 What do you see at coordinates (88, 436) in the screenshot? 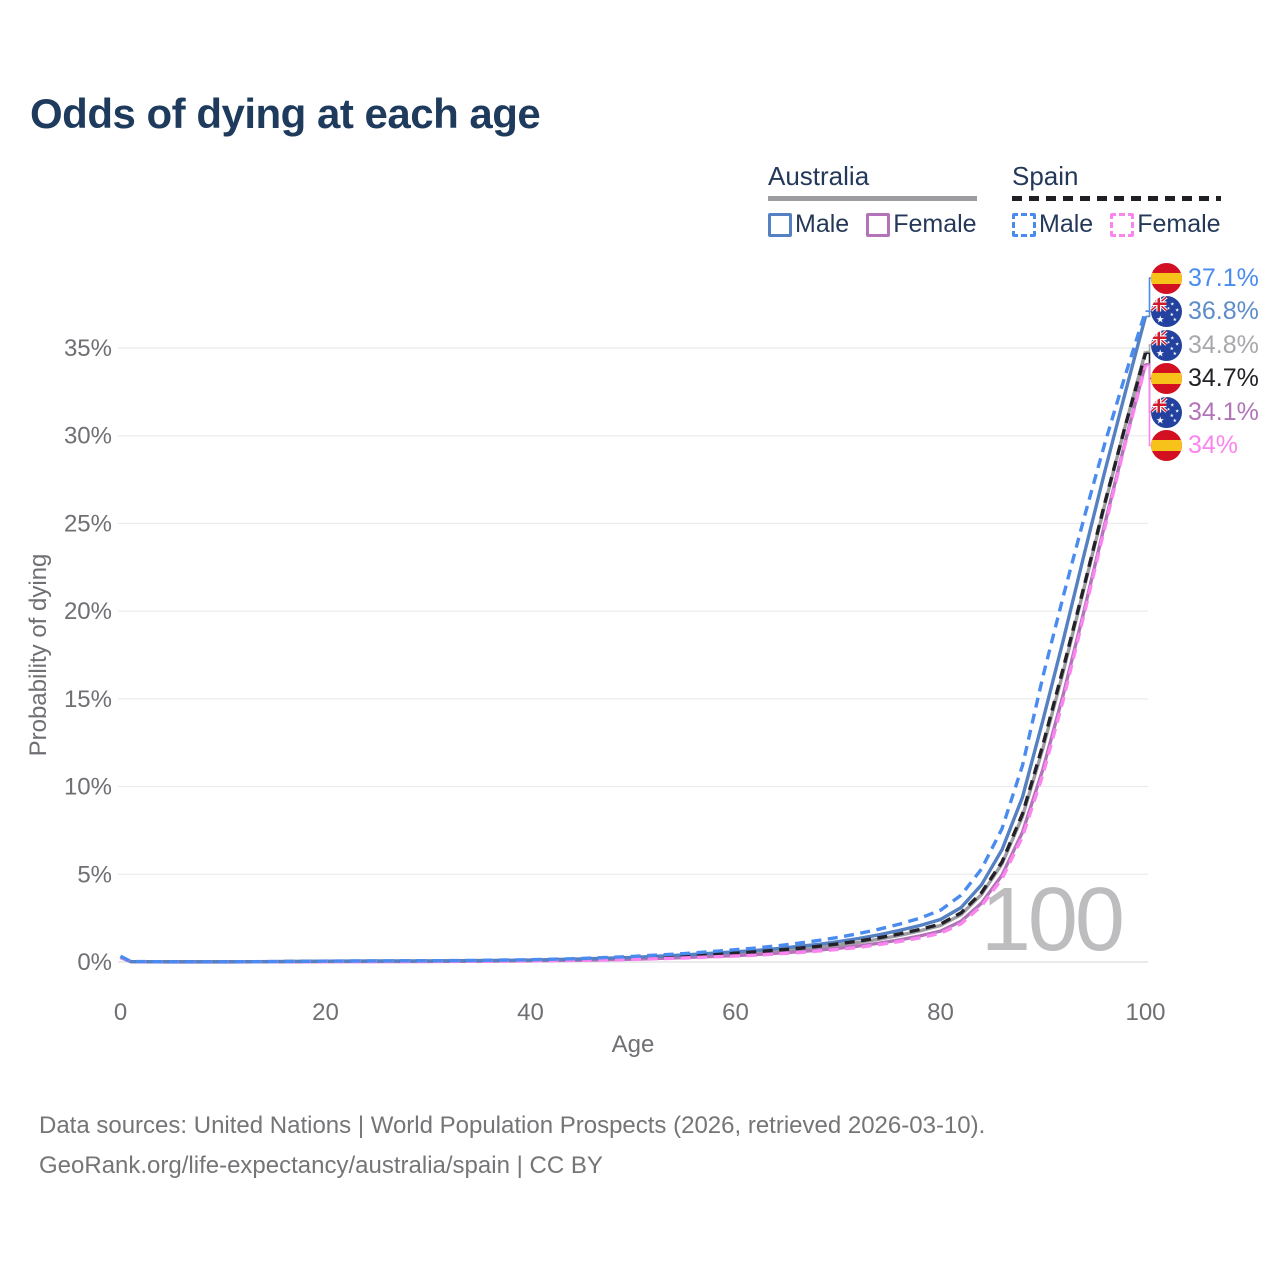
I see `y-tick-label: 30%` at bounding box center [88, 436].